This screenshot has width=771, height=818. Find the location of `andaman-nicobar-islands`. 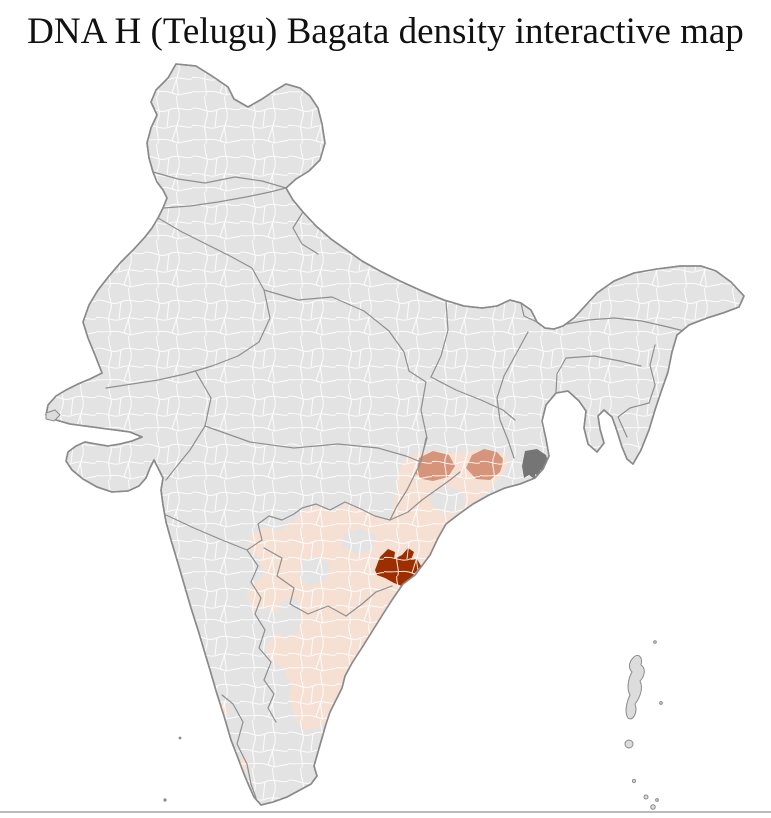

andaman-nicobar-islands is located at coordinates (643, 725).